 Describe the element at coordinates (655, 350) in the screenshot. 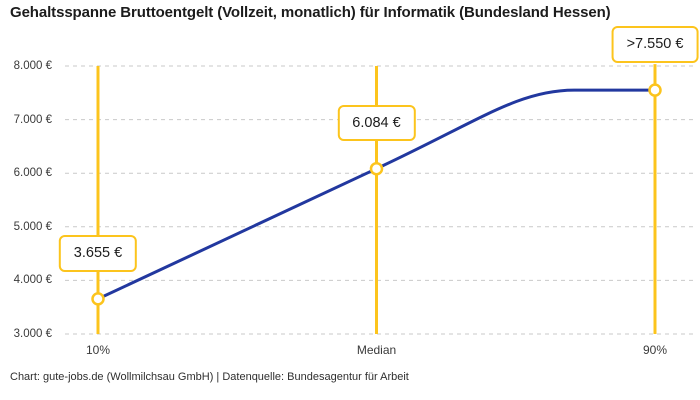

I see `x-axis-tick-label: 90%` at that location.